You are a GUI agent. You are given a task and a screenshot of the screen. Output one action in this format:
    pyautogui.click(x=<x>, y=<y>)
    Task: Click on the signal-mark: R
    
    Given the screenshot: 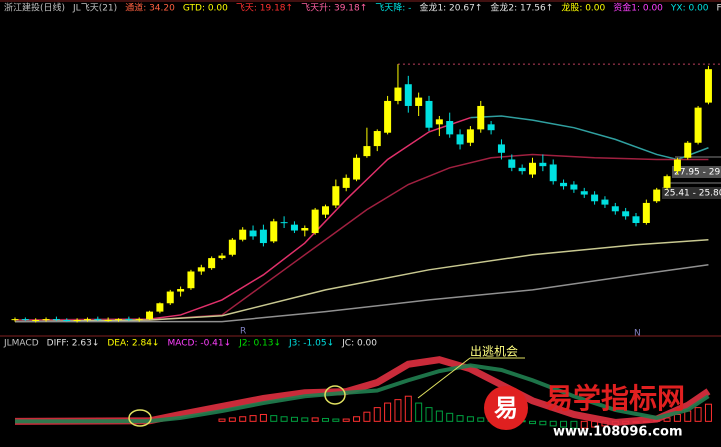 What is the action you would take?
    pyautogui.click(x=243, y=332)
    